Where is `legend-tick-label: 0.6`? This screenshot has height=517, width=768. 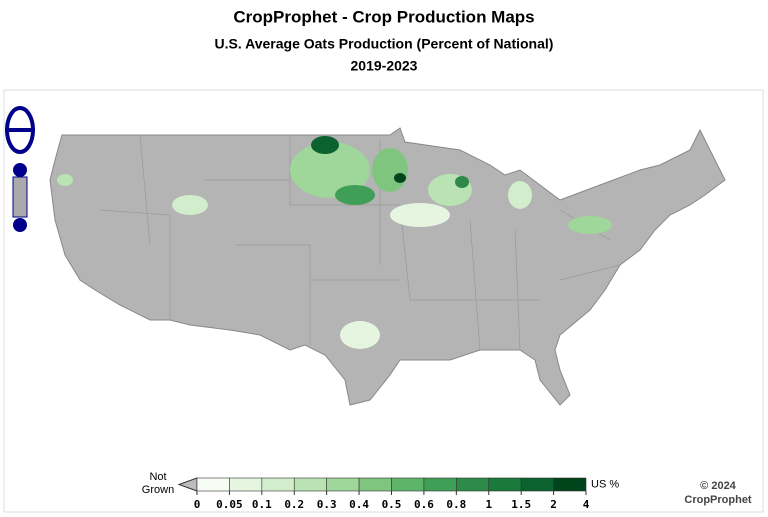 legend-tick-label: 0.6 is located at coordinates (424, 504).